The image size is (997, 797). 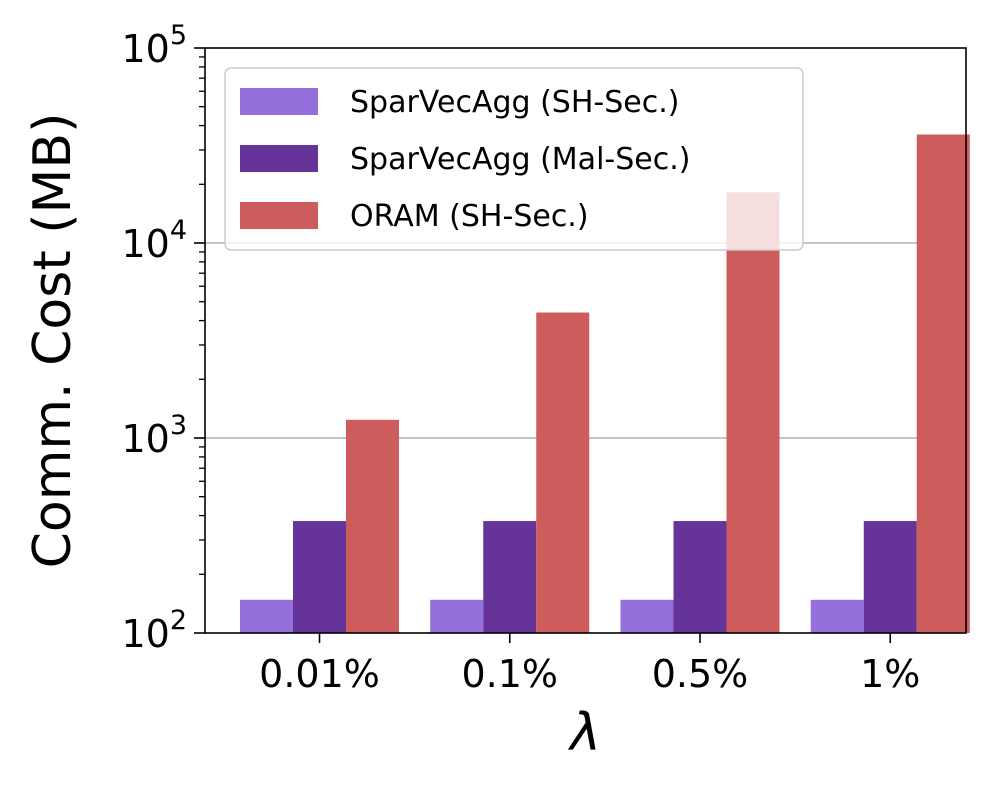 I want to click on x-axis-label: λ, so click(x=584, y=733).